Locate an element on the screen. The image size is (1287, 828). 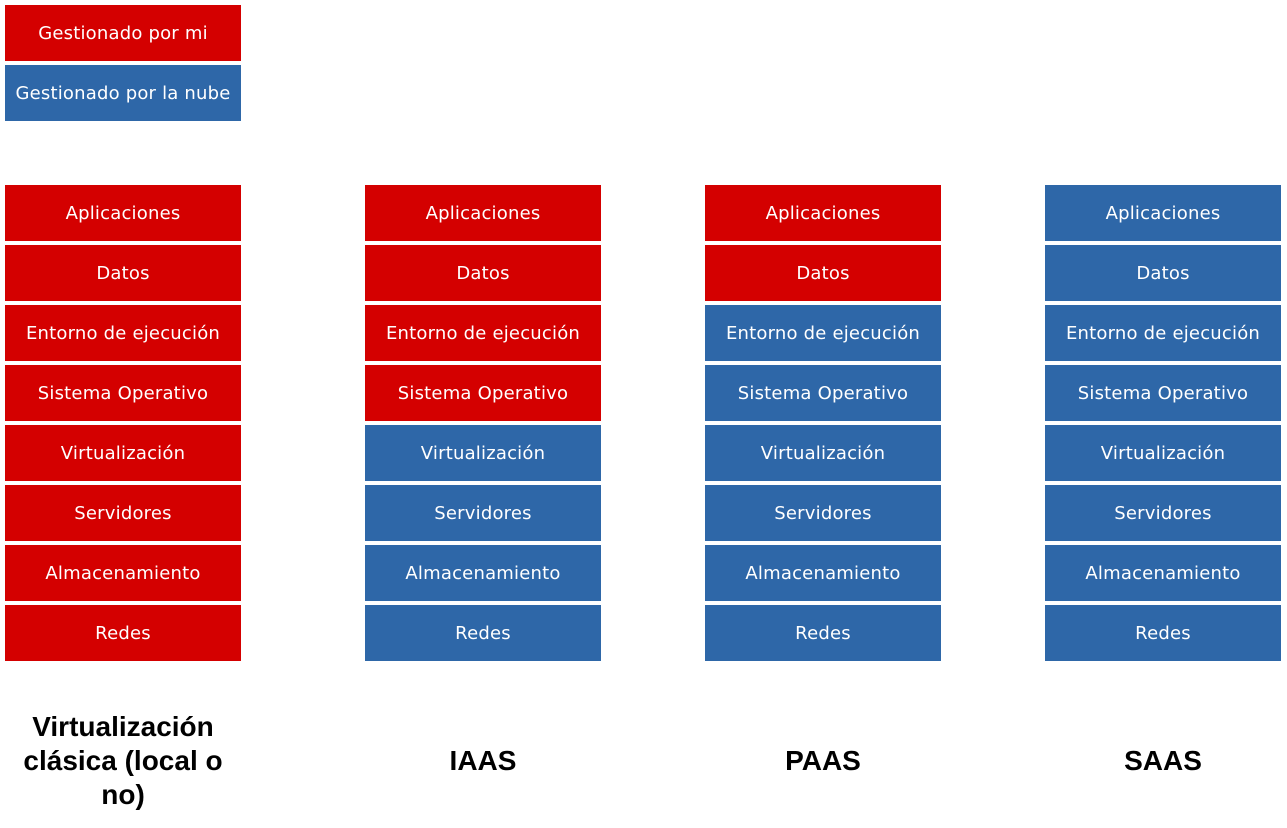
layer-box-classic-virtualization-5: Virtualización is located at coordinates (123, 453).